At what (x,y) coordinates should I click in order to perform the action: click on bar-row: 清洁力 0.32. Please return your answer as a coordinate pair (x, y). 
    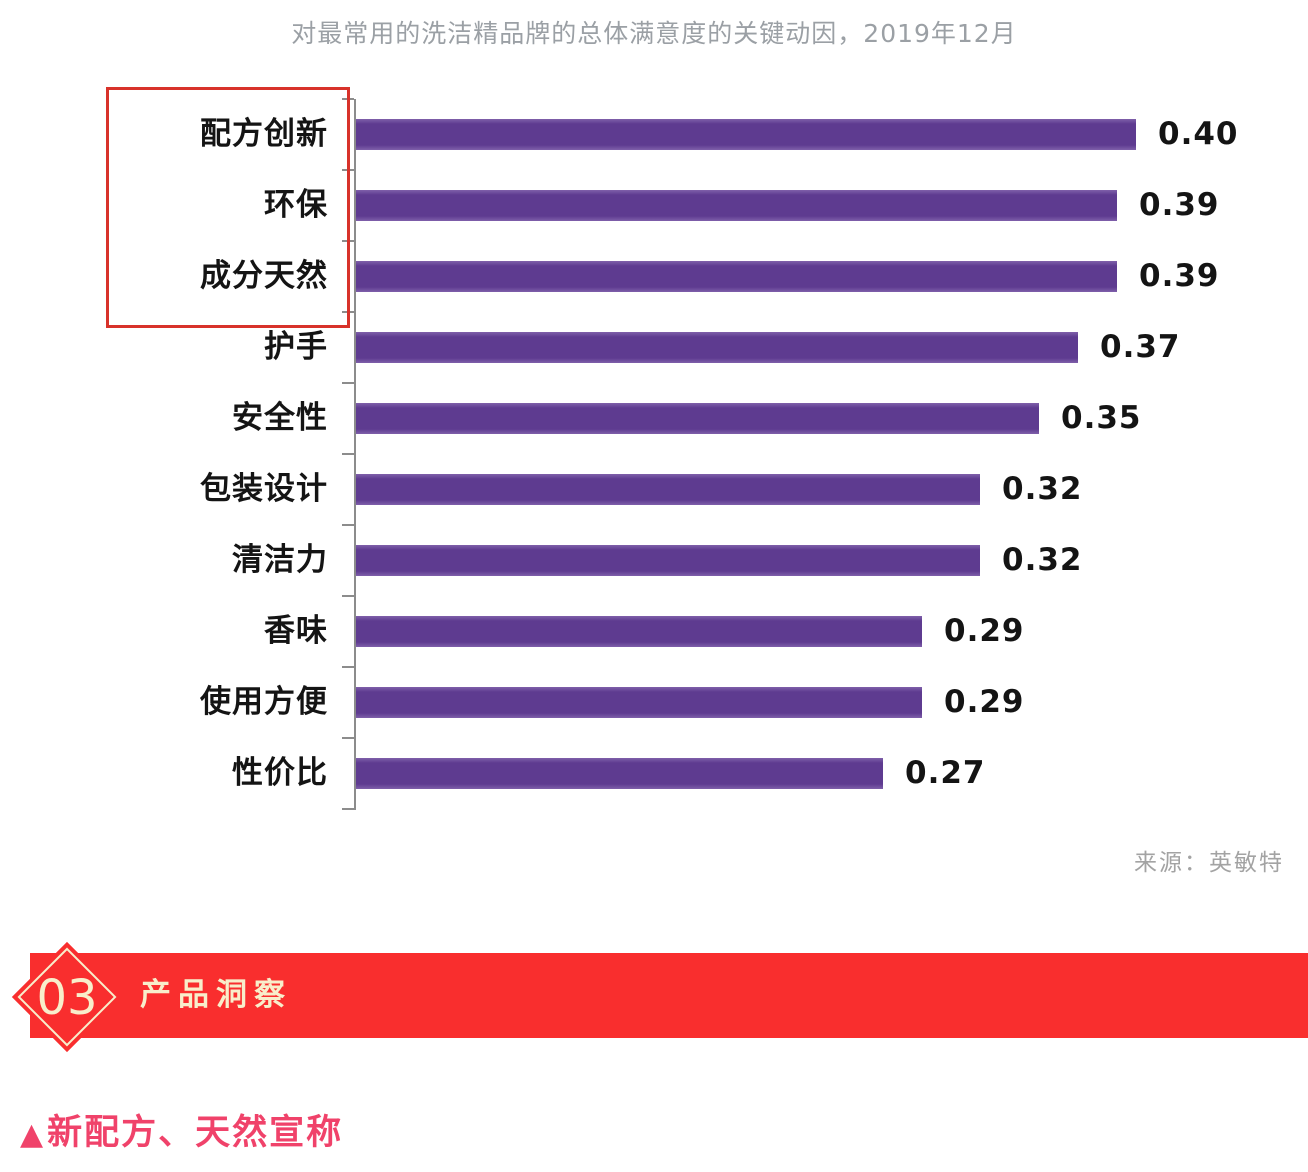
    Looking at the image, I should click on (654, 560).